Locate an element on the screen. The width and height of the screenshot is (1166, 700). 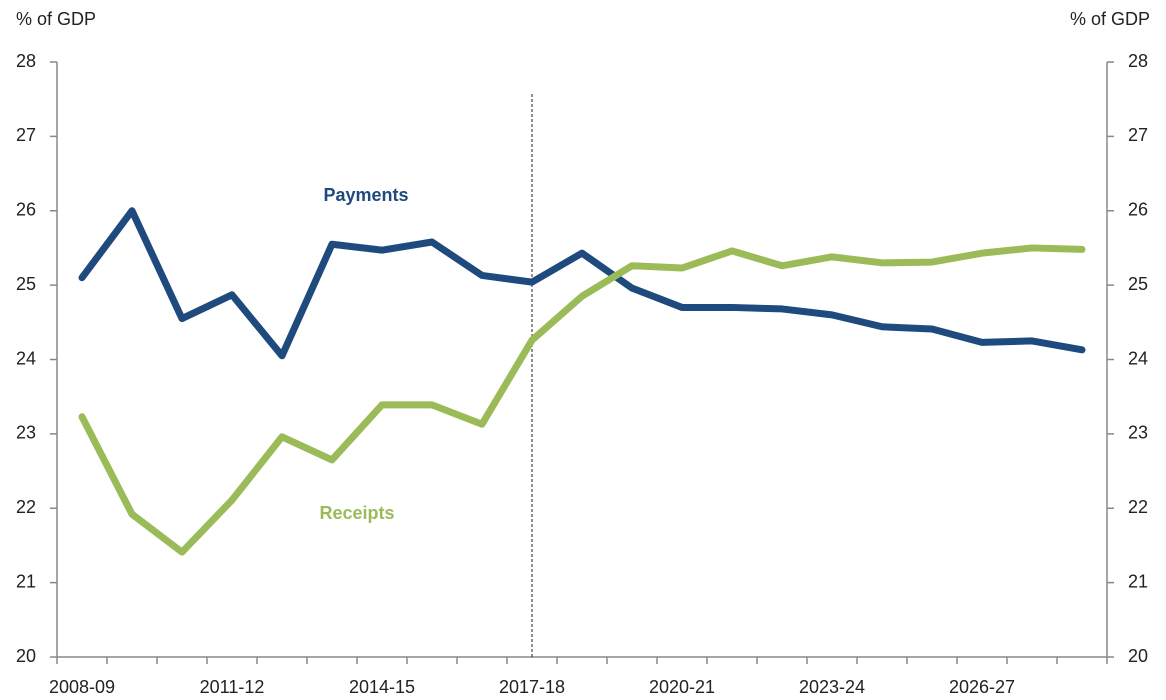
y2-tick-label: 20 is located at coordinates (1138, 656).